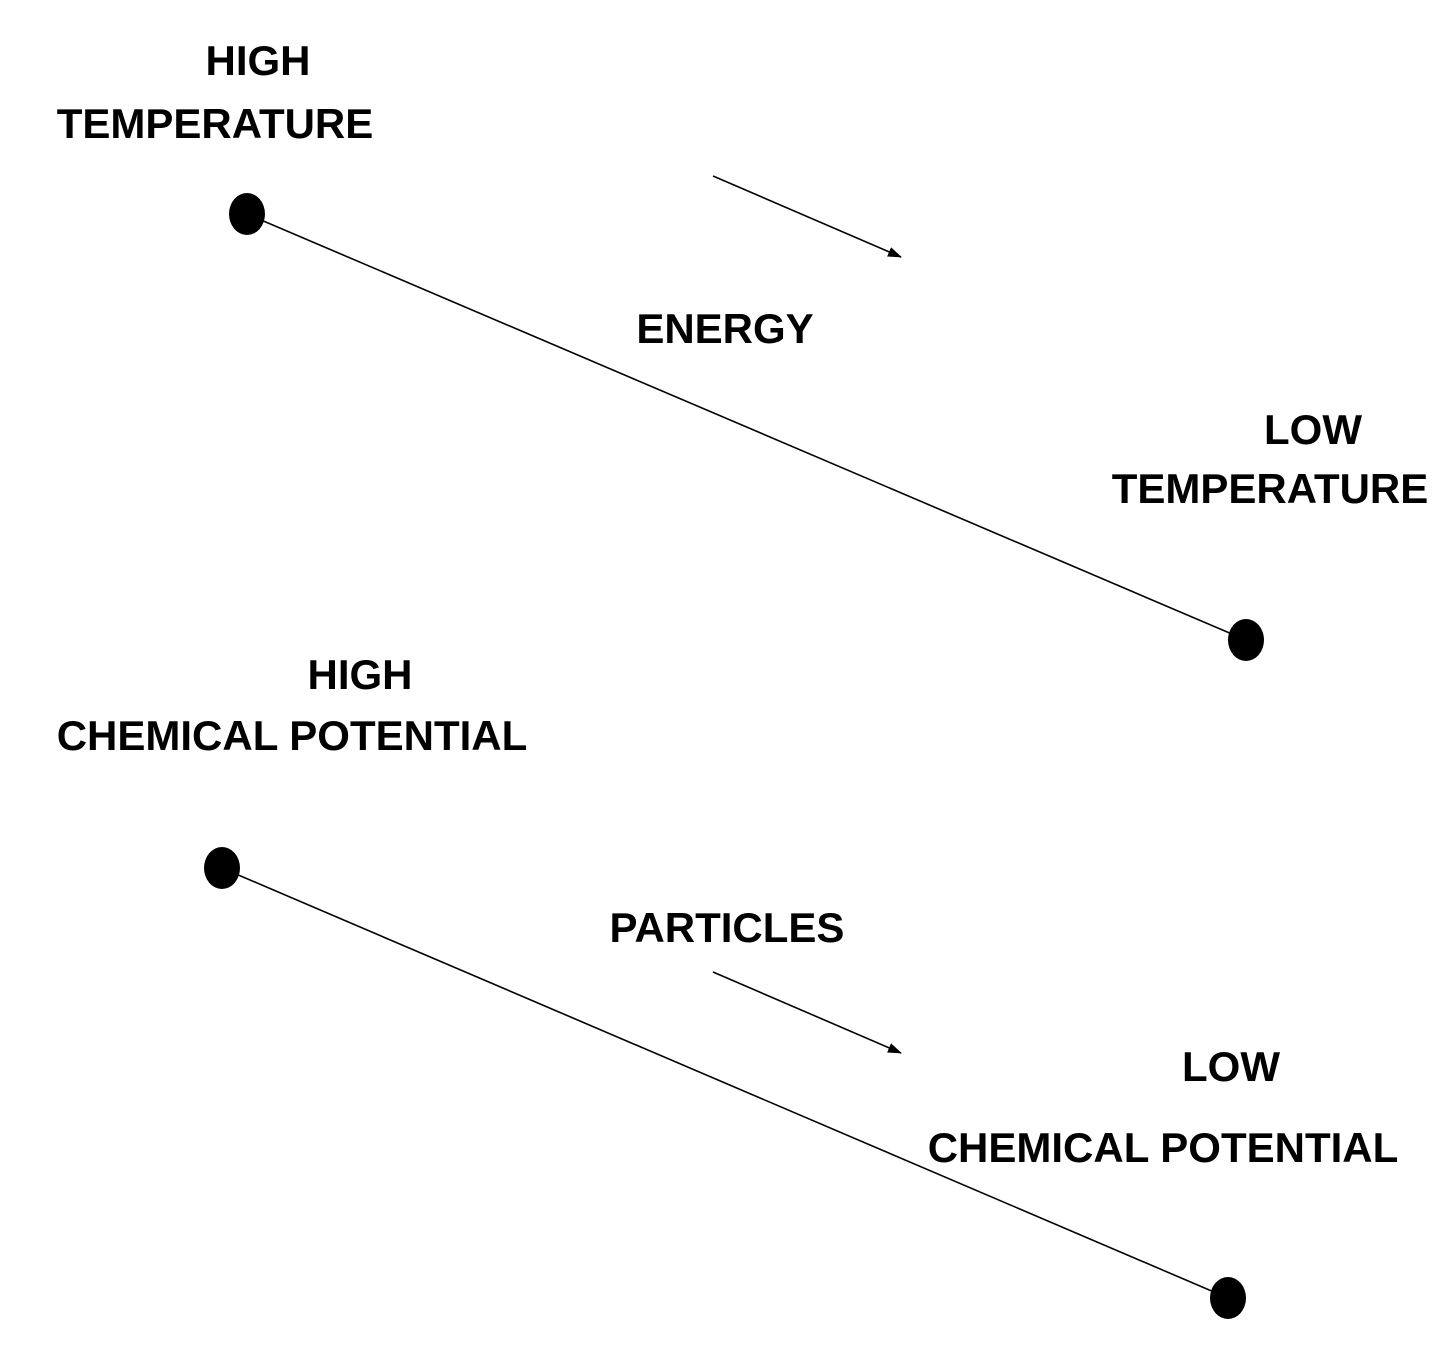 Image resolution: width=1452 pixels, height=1362 pixels. Describe the element at coordinates (807, 216) in the screenshot. I see `energy-flow-arrow` at that location.